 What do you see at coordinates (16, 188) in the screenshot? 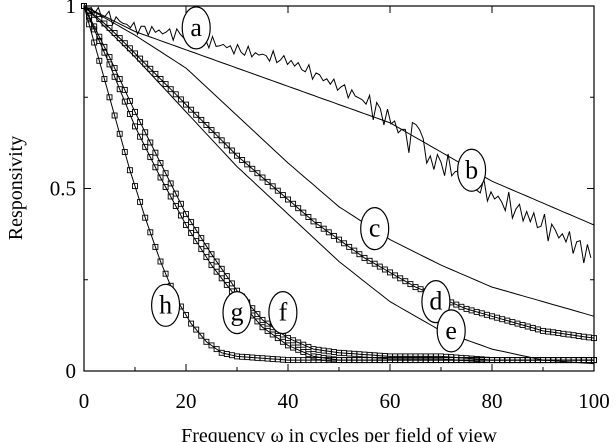
I see `y-axis-title: Responsivity` at bounding box center [16, 188].